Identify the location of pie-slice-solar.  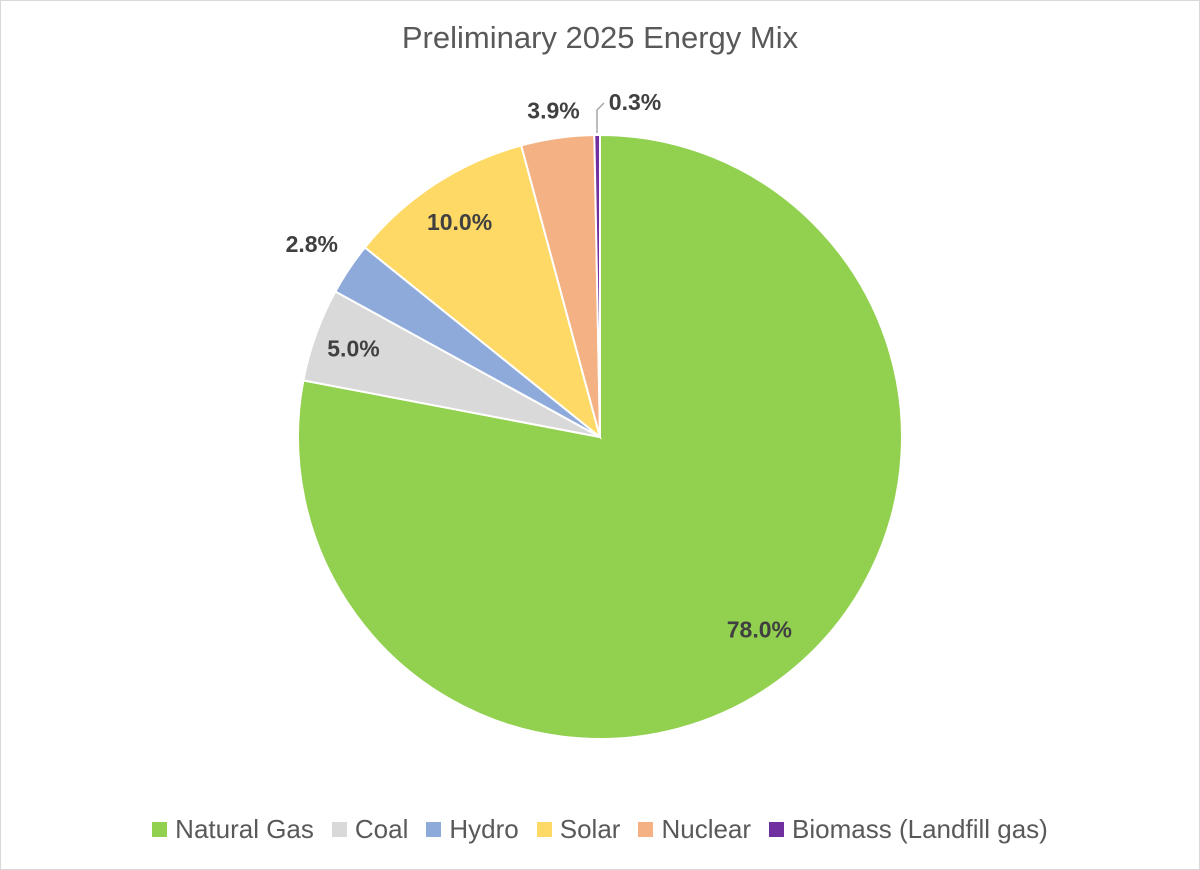
(482, 292).